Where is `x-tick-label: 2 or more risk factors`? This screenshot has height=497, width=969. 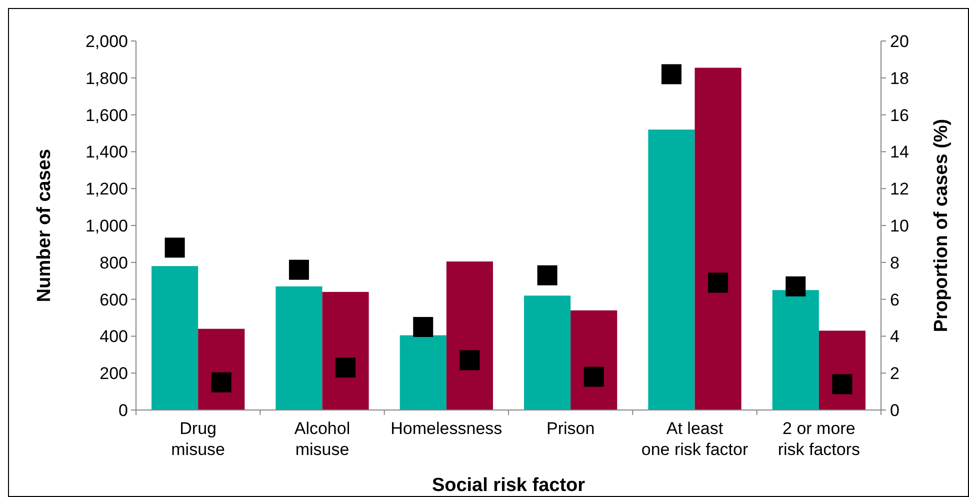 x-tick-label: 2 or more risk factors is located at coordinates (819, 439).